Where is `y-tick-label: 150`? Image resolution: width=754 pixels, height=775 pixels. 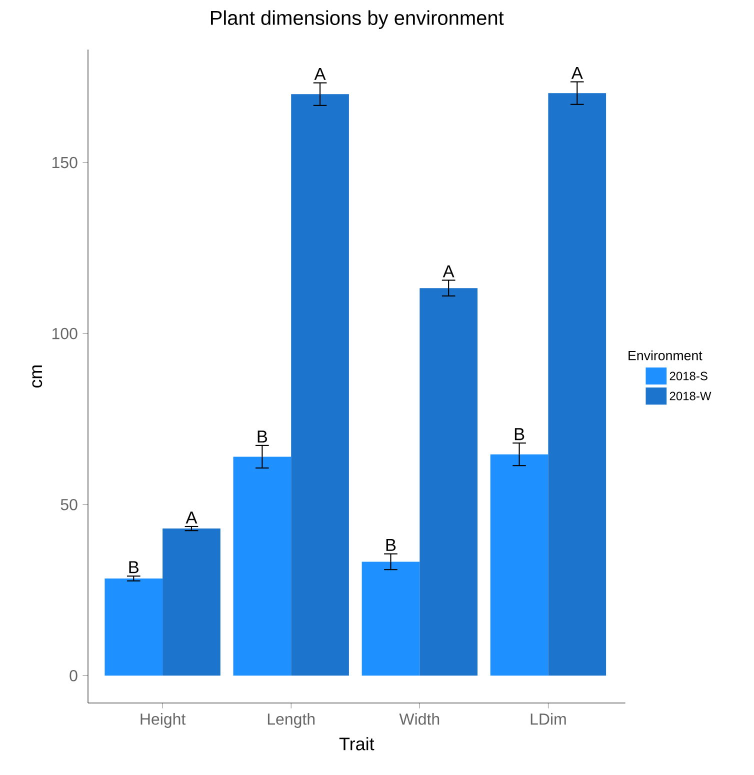 y-tick-label: 150 is located at coordinates (65, 162).